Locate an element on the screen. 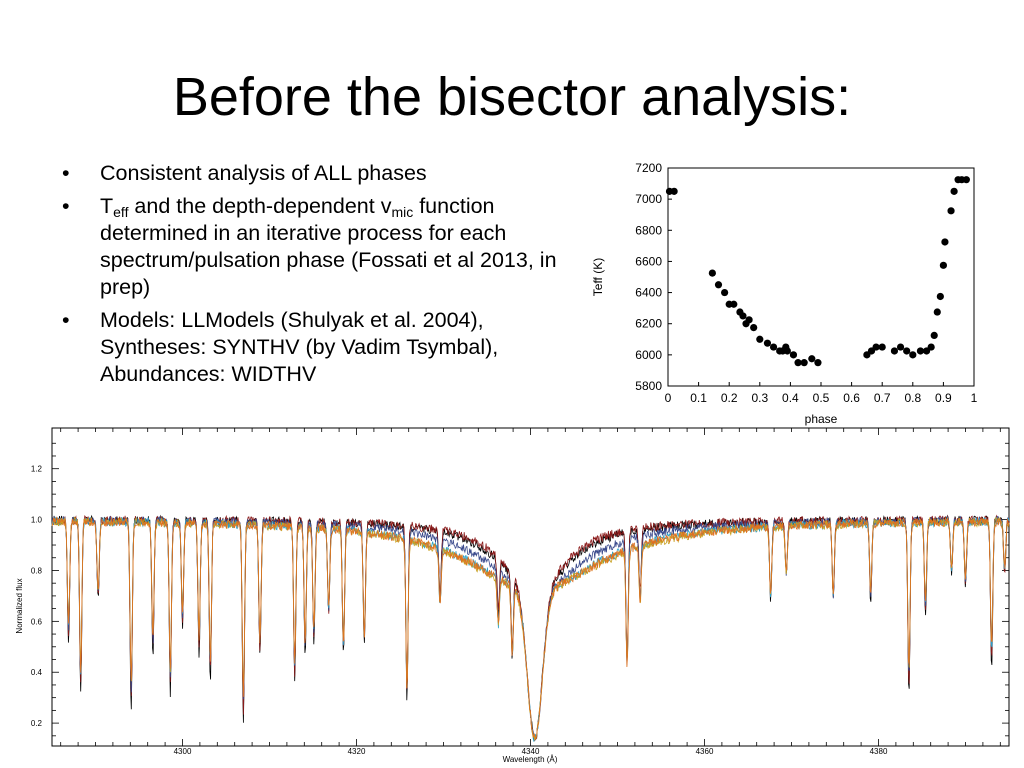  teff-x-tick-label: 0.3 is located at coordinates (759, 398).